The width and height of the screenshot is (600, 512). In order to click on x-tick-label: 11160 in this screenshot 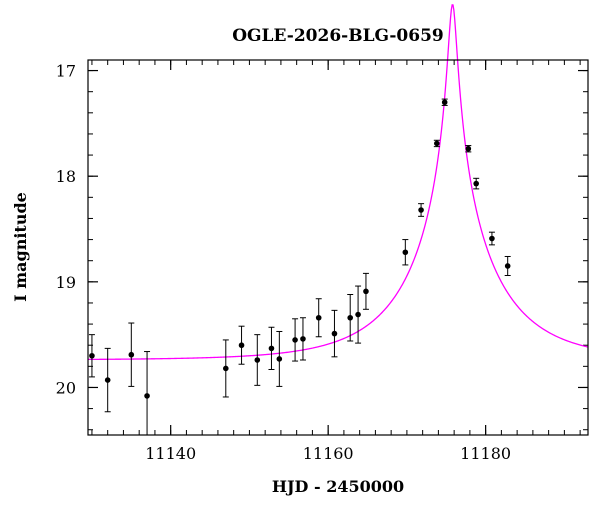, I will do `click(328, 453)`.